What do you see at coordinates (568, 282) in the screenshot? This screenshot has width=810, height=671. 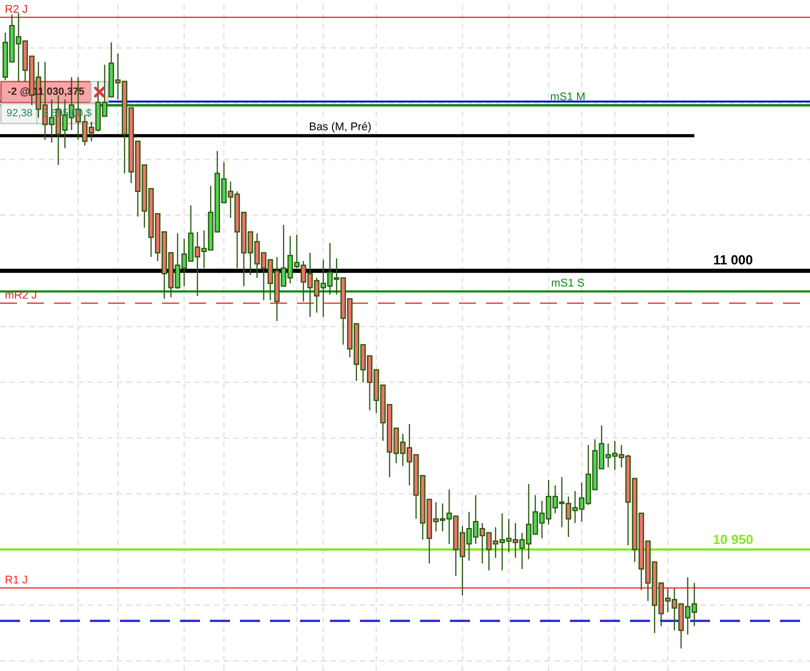 I see `ref-line-label: mS1 S` at bounding box center [568, 282].